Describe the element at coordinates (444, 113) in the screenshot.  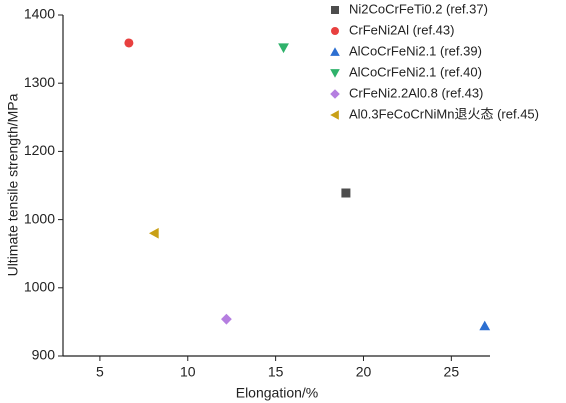
I see `legend-label: Al0.3FeCoCrNiMn退火态 (ref.45)` at that location.